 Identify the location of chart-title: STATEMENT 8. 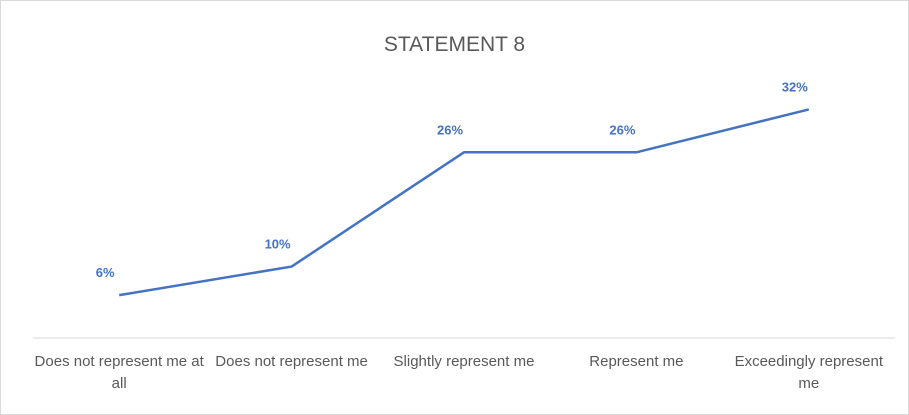
(454, 44).